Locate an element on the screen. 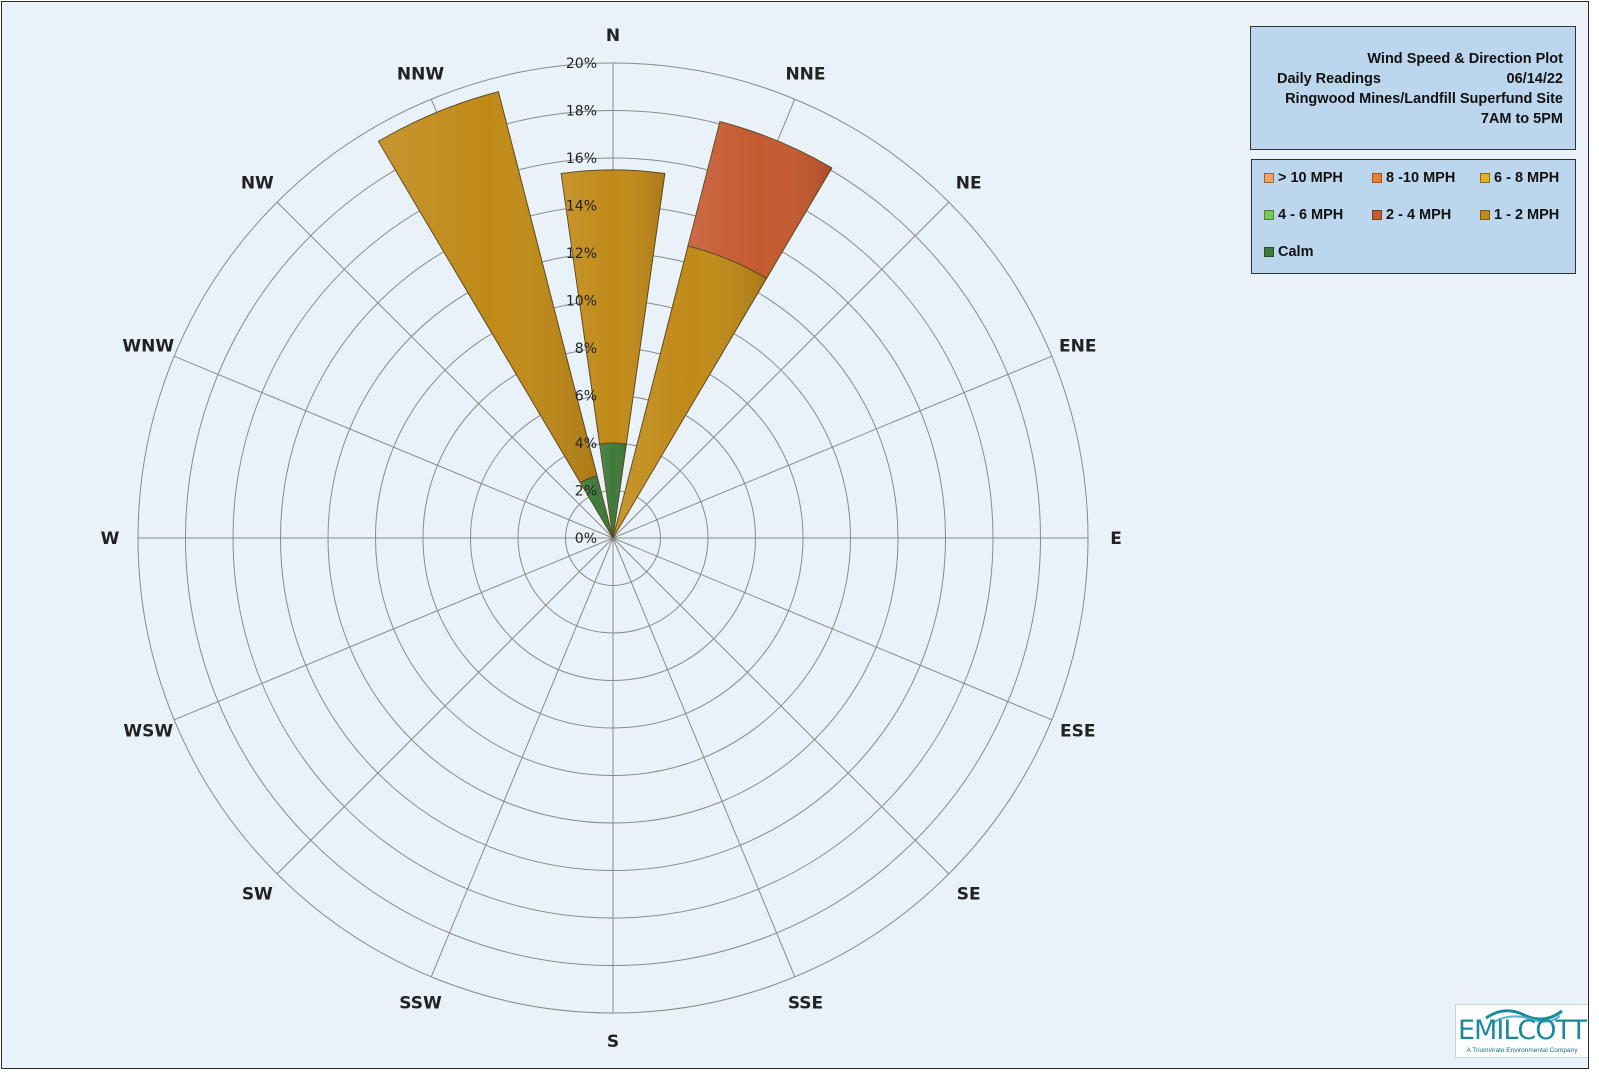 The image size is (1599, 1072). ring-label: 10% is located at coordinates (581, 302).